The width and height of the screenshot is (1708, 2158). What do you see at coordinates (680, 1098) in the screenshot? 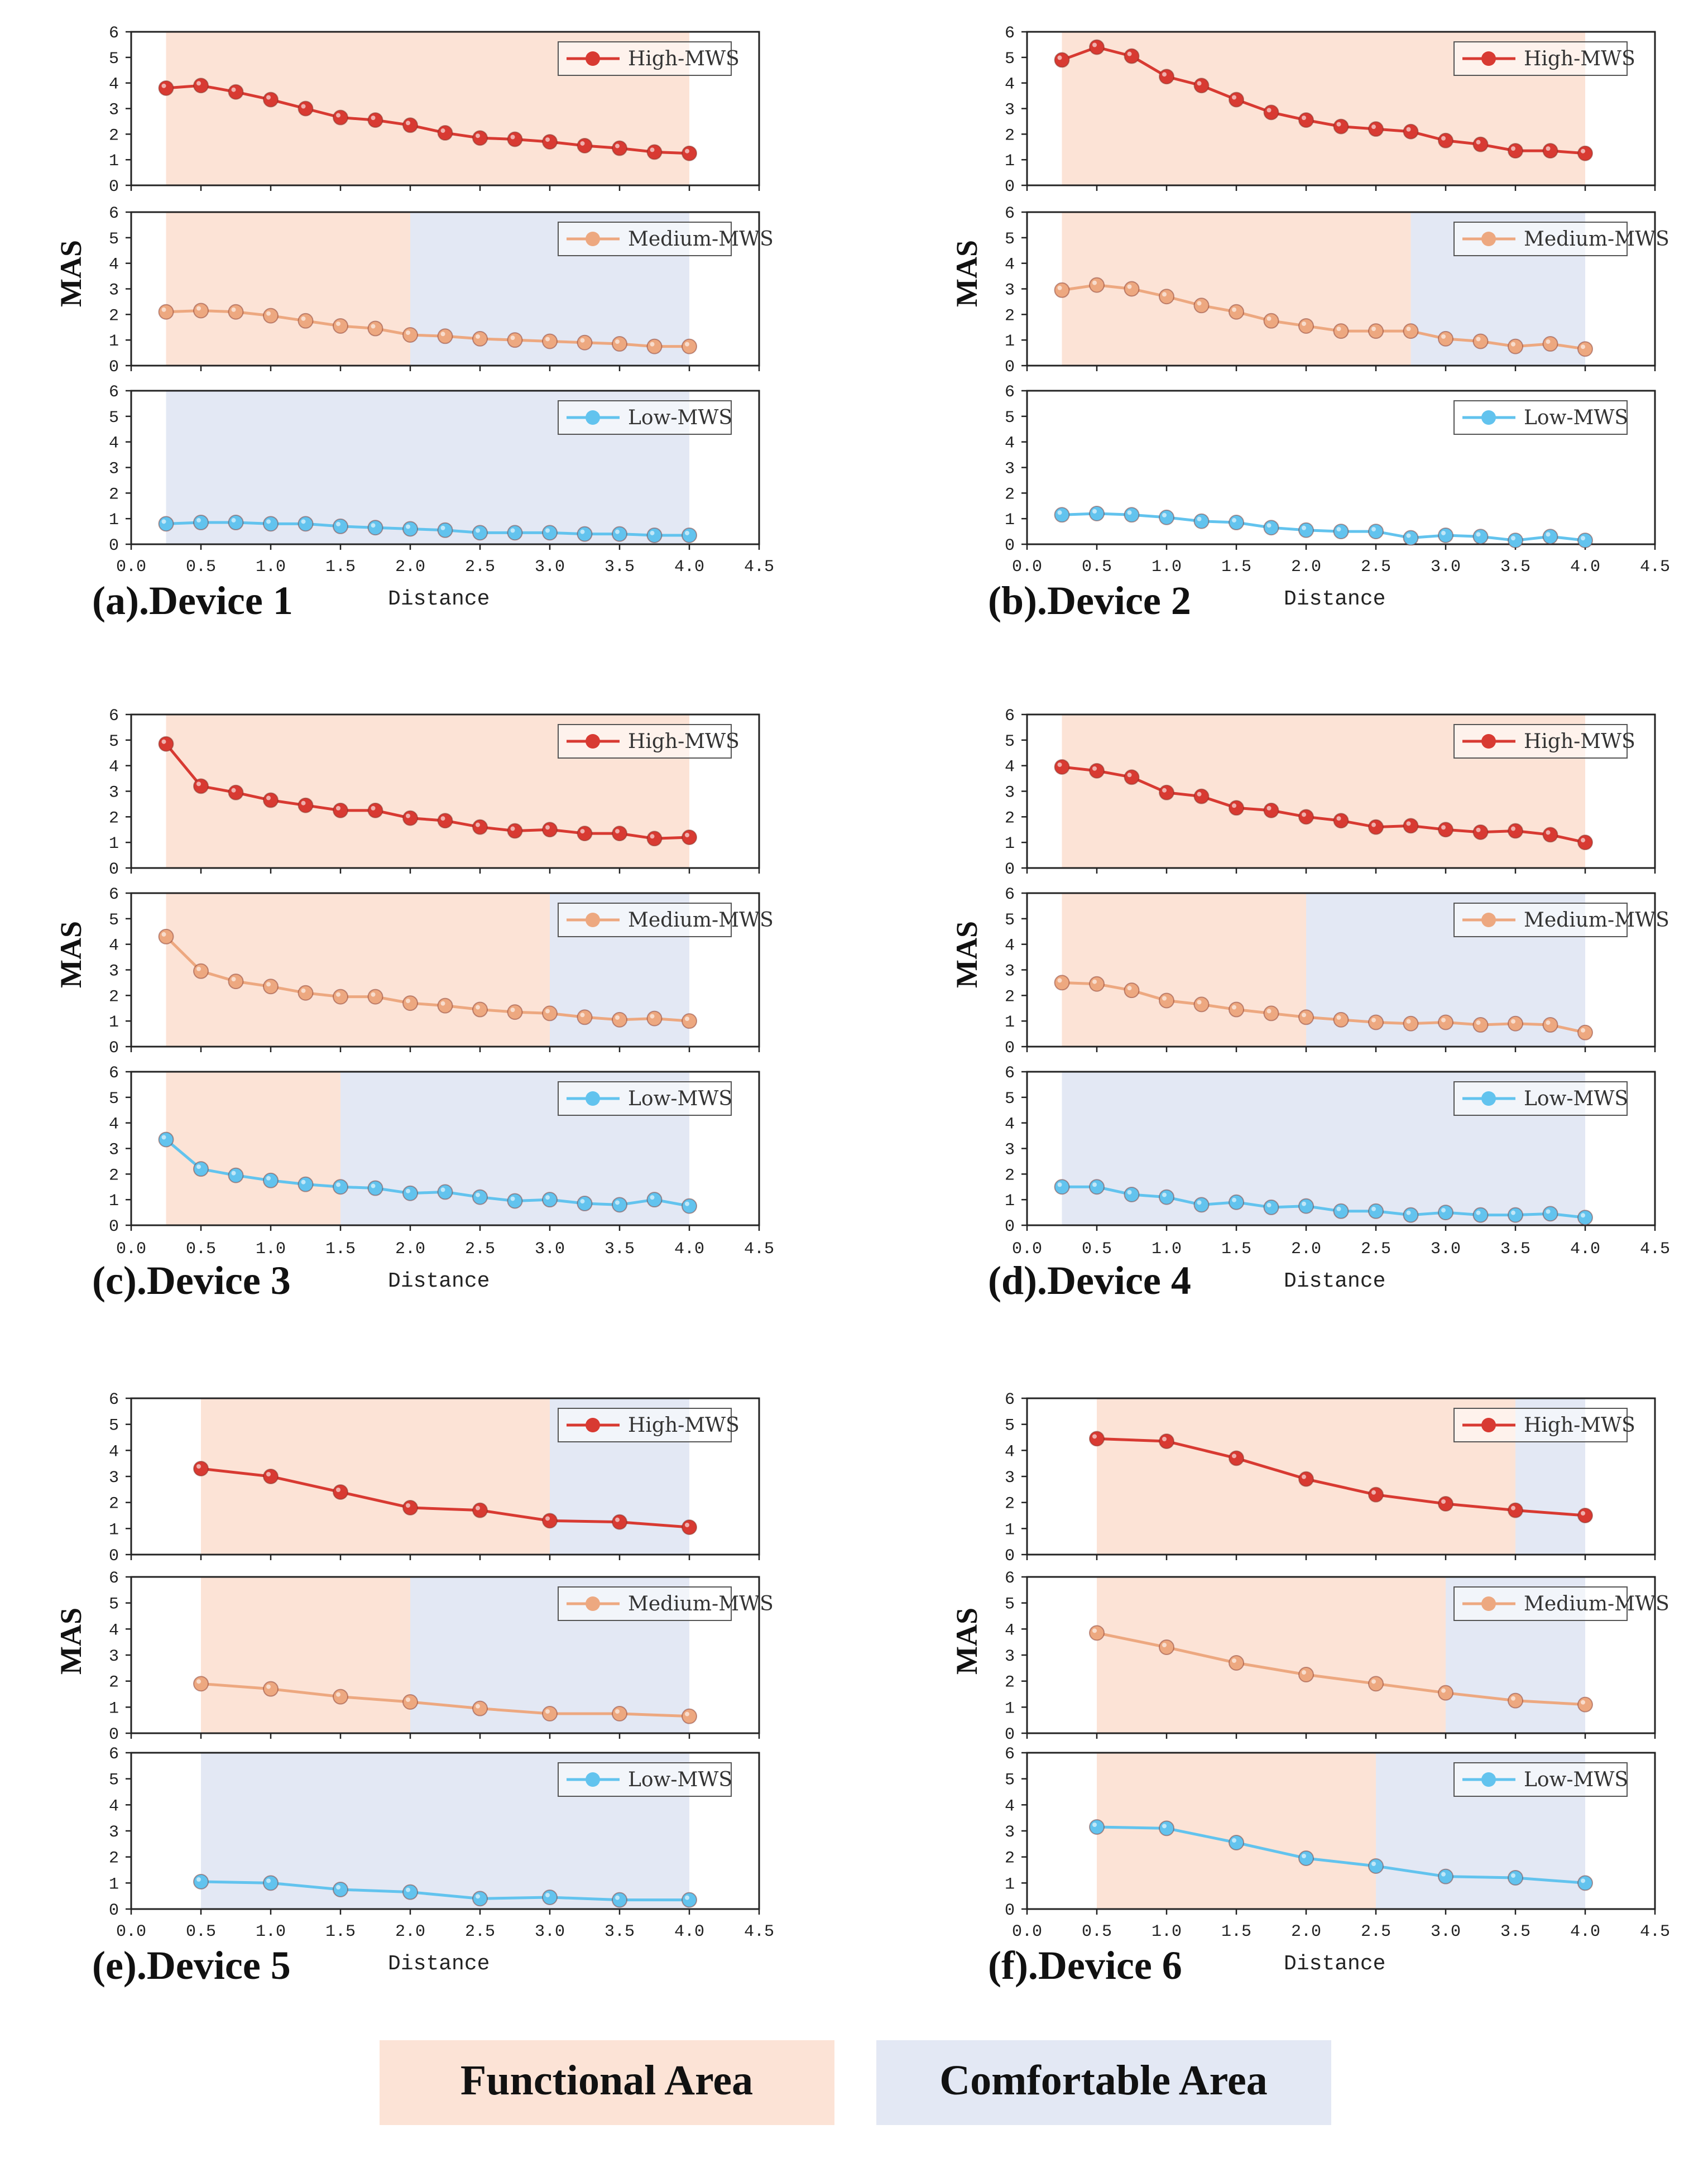
I see `legend-label: Low-MWS` at bounding box center [680, 1098].